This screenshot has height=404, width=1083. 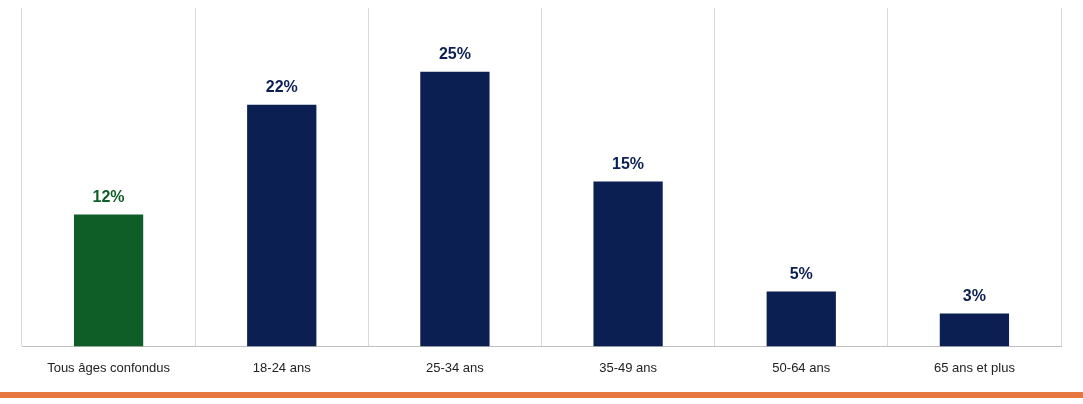 I want to click on x-tick-label: 25-34 ans, so click(x=455, y=367).